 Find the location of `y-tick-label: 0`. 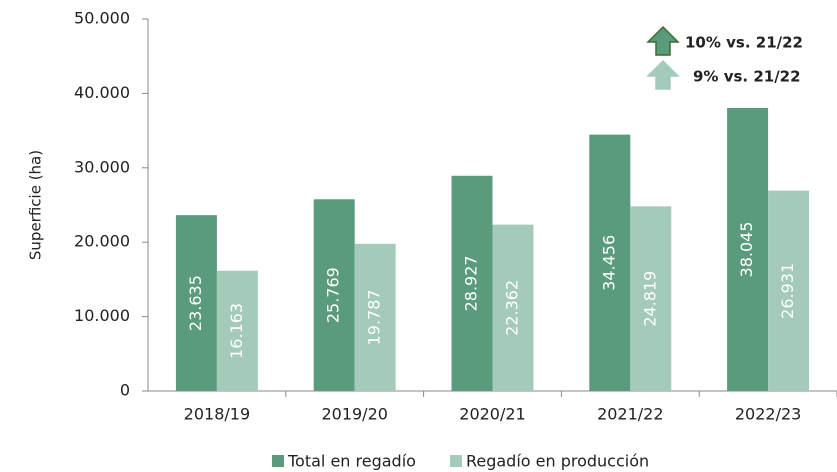

y-tick-label: 0 is located at coordinates (125, 390).